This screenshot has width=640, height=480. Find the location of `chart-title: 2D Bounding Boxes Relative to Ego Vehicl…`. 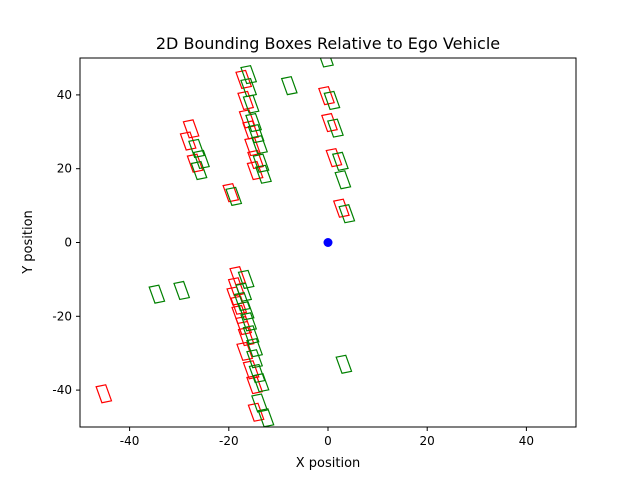

chart-title: 2D Bounding Boxes Relative to Ego Vehicl… is located at coordinates (328, 43).